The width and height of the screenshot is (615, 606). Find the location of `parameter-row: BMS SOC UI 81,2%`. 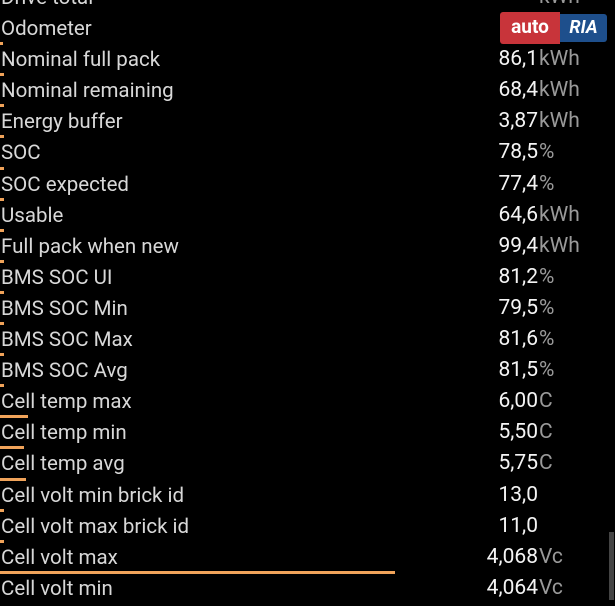

parameter-row: BMS SOC UI 81,2% is located at coordinates (307, 279).